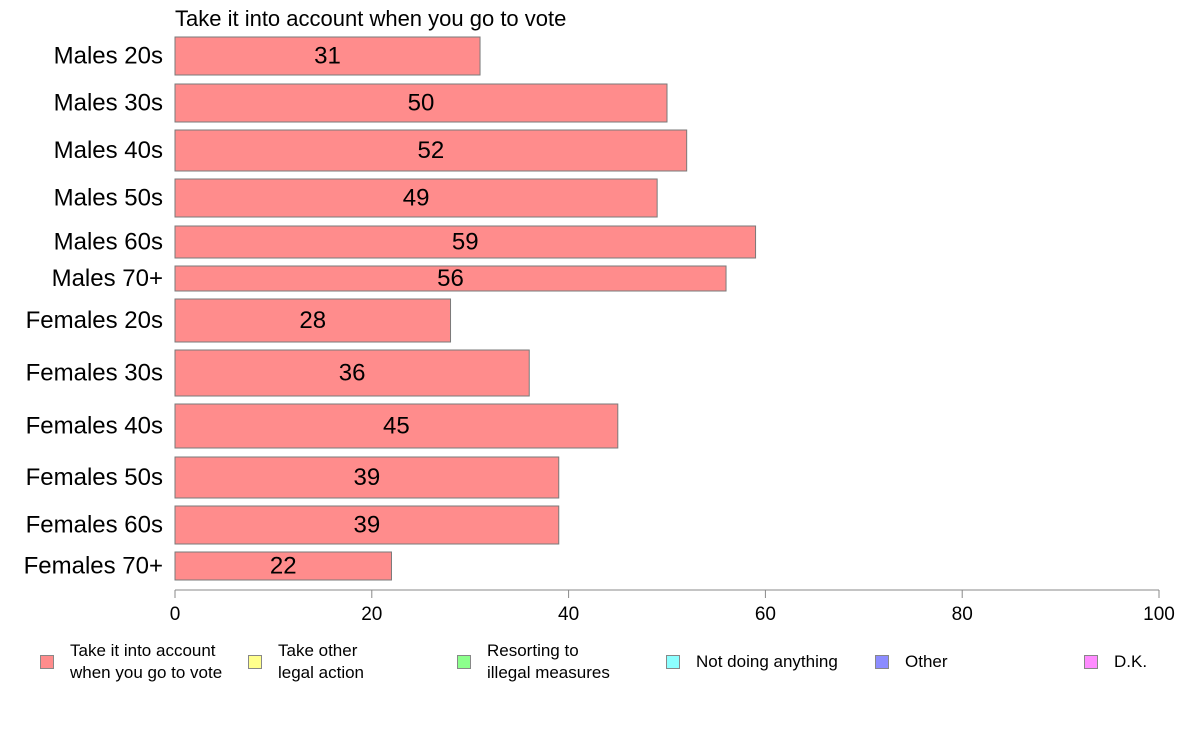 Image resolution: width=1188 pixels, height=736 pixels. I want to click on legend-label: Not doing anything, so click(767, 661).